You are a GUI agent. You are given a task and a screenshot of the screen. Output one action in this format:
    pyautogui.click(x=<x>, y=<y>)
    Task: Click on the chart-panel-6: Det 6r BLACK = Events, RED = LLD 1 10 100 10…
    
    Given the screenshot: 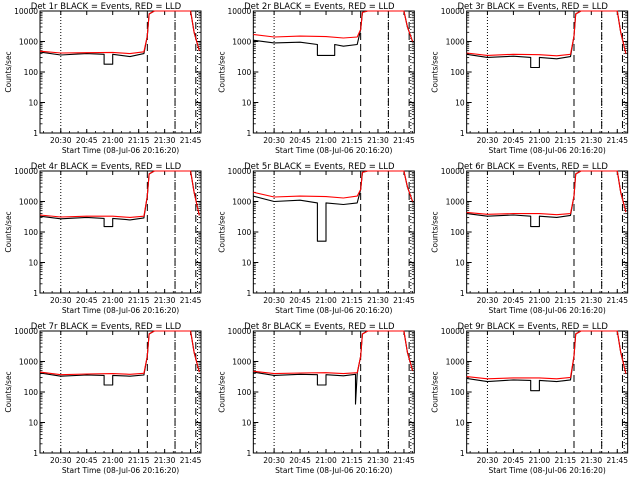 What is the action you would take?
    pyautogui.click(x=530, y=238)
    